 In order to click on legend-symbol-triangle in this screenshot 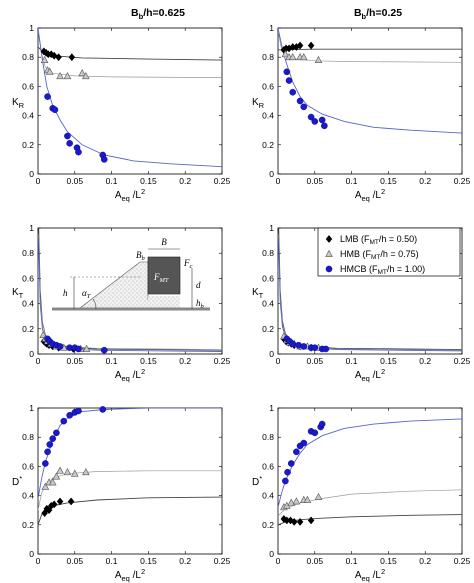, I will do `click(329, 253)`.